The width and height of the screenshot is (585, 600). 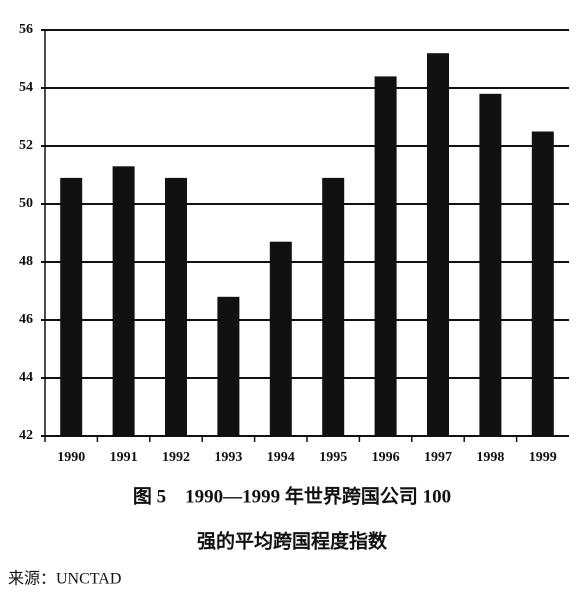 What do you see at coordinates (176, 457) in the screenshot?
I see `x-tick-label: 1992` at bounding box center [176, 457].